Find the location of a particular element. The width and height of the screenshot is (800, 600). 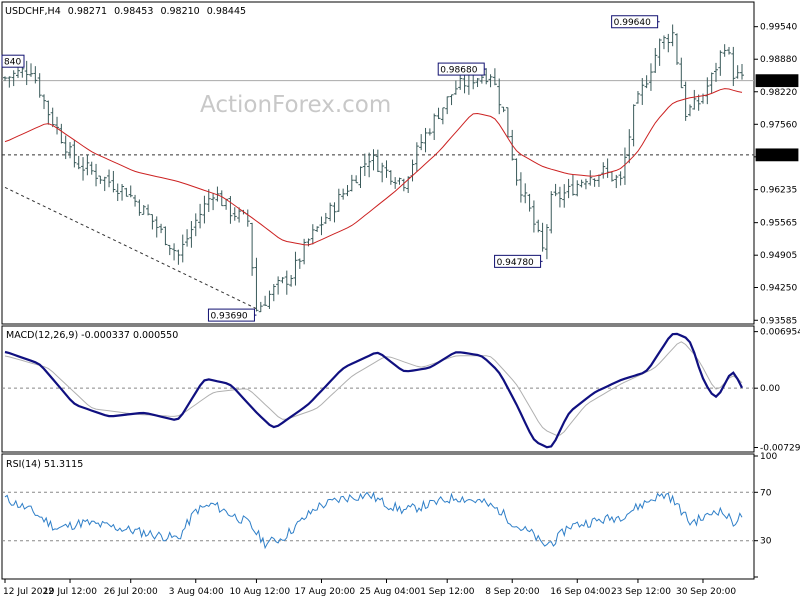

price-callout: 0.99640 is located at coordinates (635, 22).